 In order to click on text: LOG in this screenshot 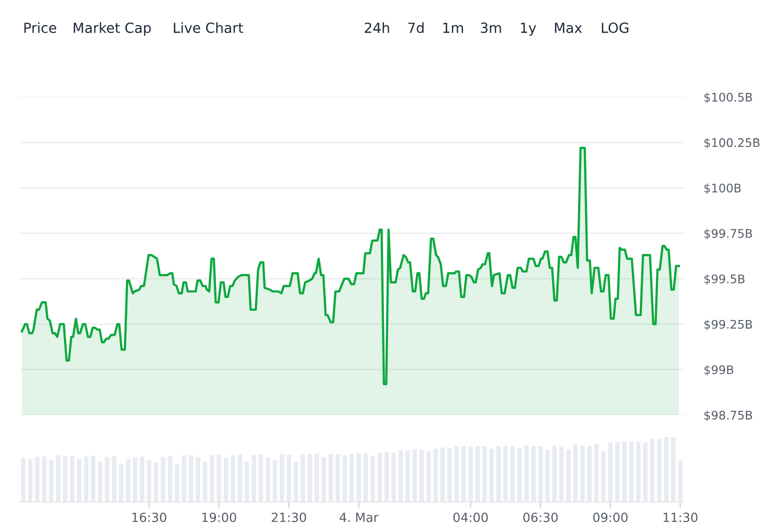, I will do `click(615, 28)`.